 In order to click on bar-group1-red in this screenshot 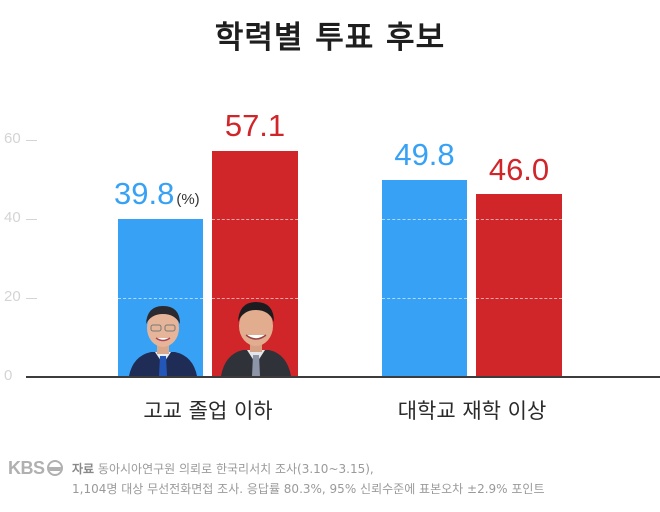, I will do `click(255, 263)`.